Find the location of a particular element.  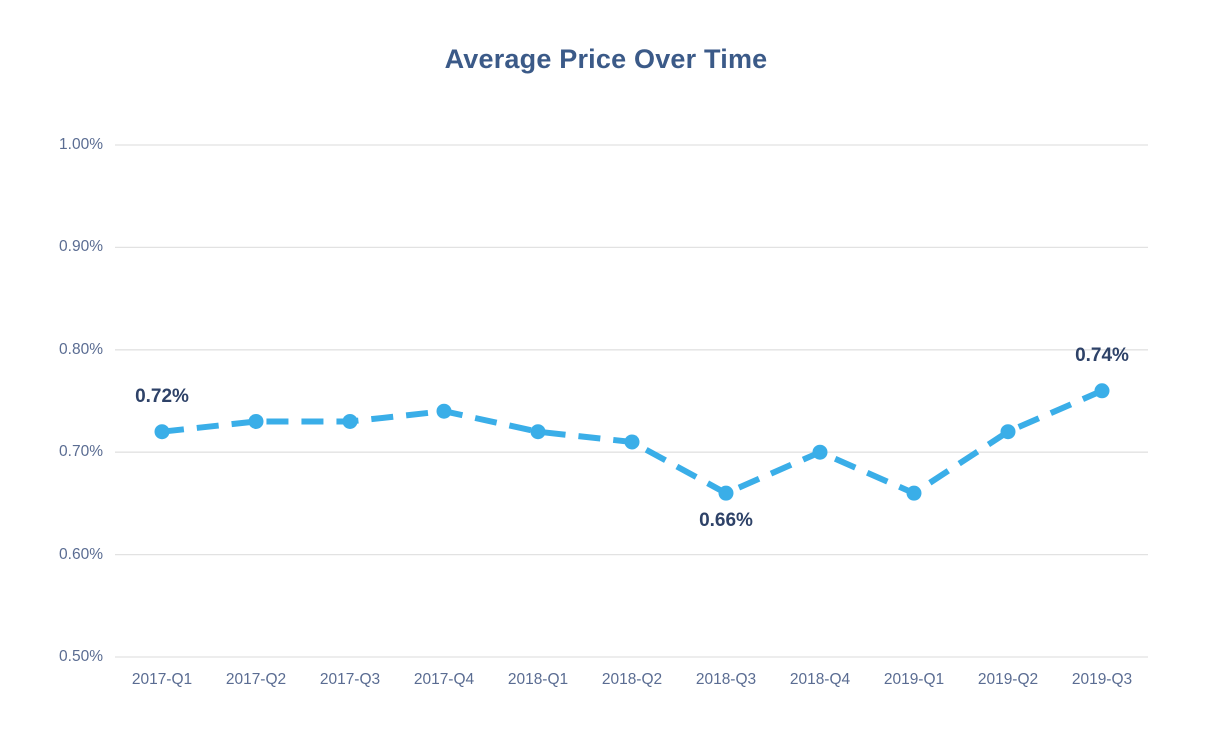

x-axis-tick-label: 2018-Q4 is located at coordinates (820, 679).